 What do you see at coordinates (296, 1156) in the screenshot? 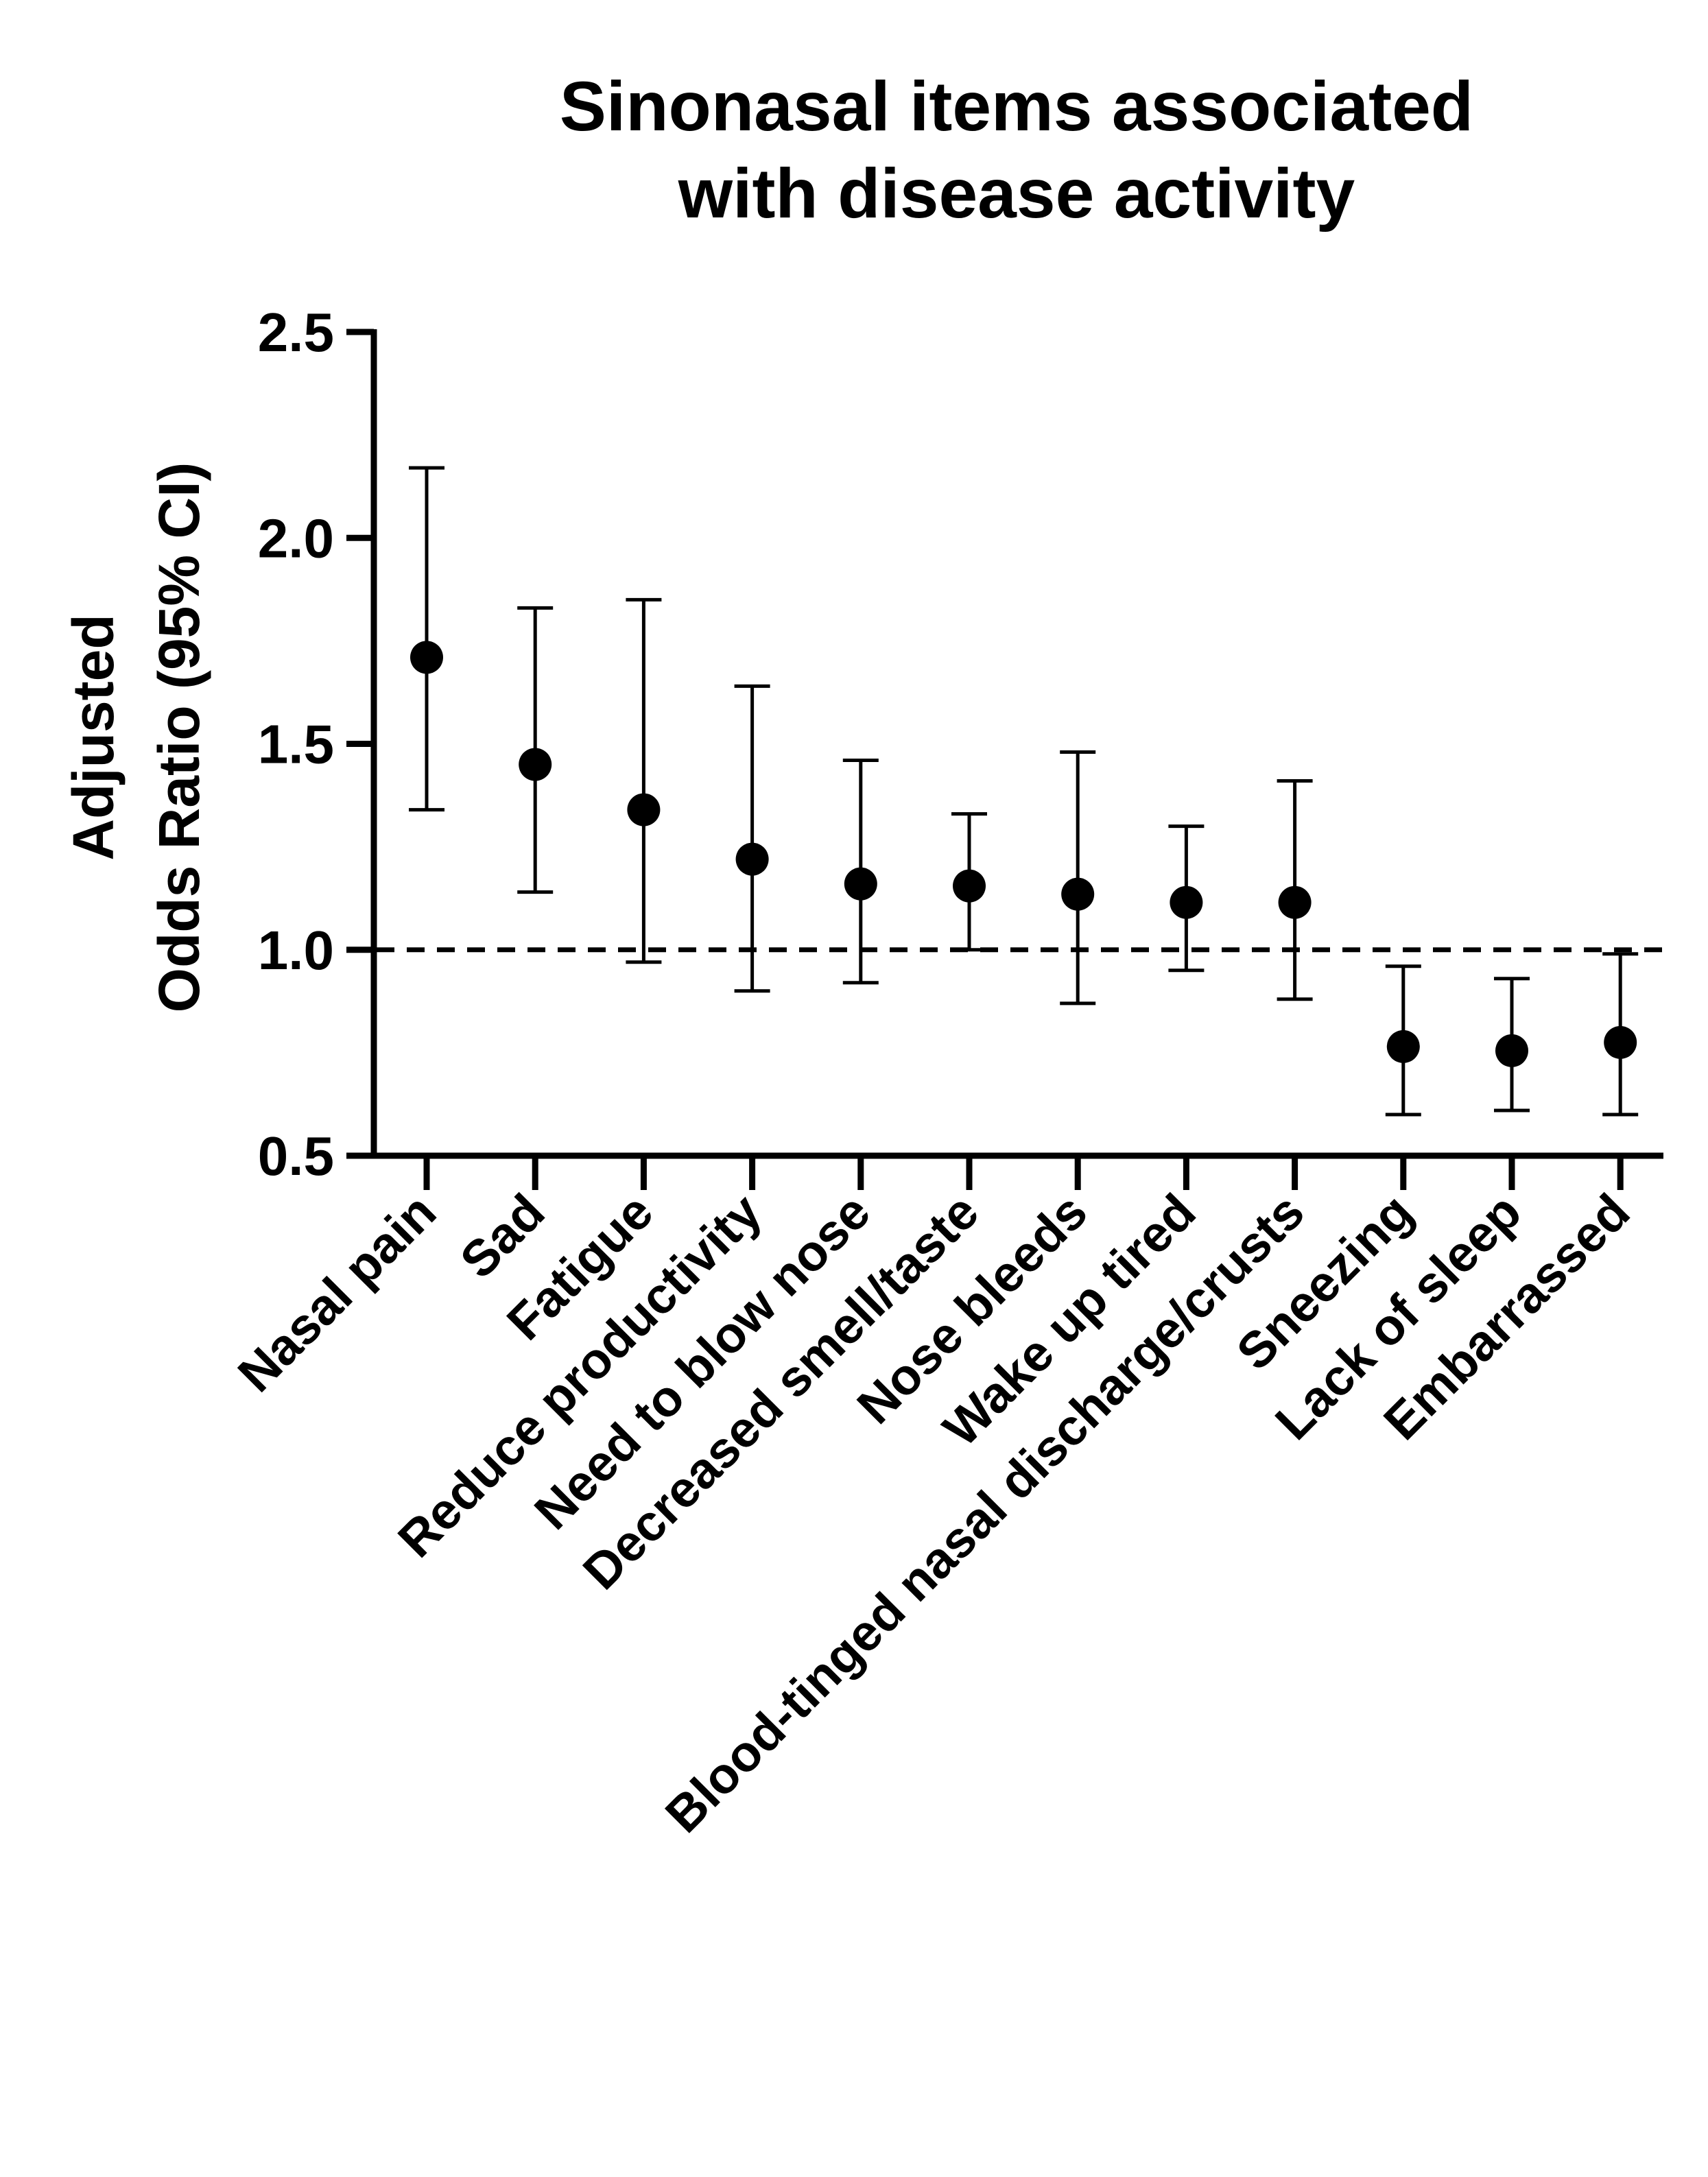
I see `y-tick-label: 0.5` at bounding box center [296, 1156].